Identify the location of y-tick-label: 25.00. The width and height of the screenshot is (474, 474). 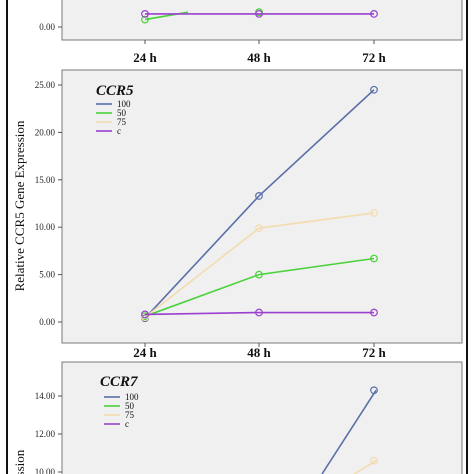
(45, 85).